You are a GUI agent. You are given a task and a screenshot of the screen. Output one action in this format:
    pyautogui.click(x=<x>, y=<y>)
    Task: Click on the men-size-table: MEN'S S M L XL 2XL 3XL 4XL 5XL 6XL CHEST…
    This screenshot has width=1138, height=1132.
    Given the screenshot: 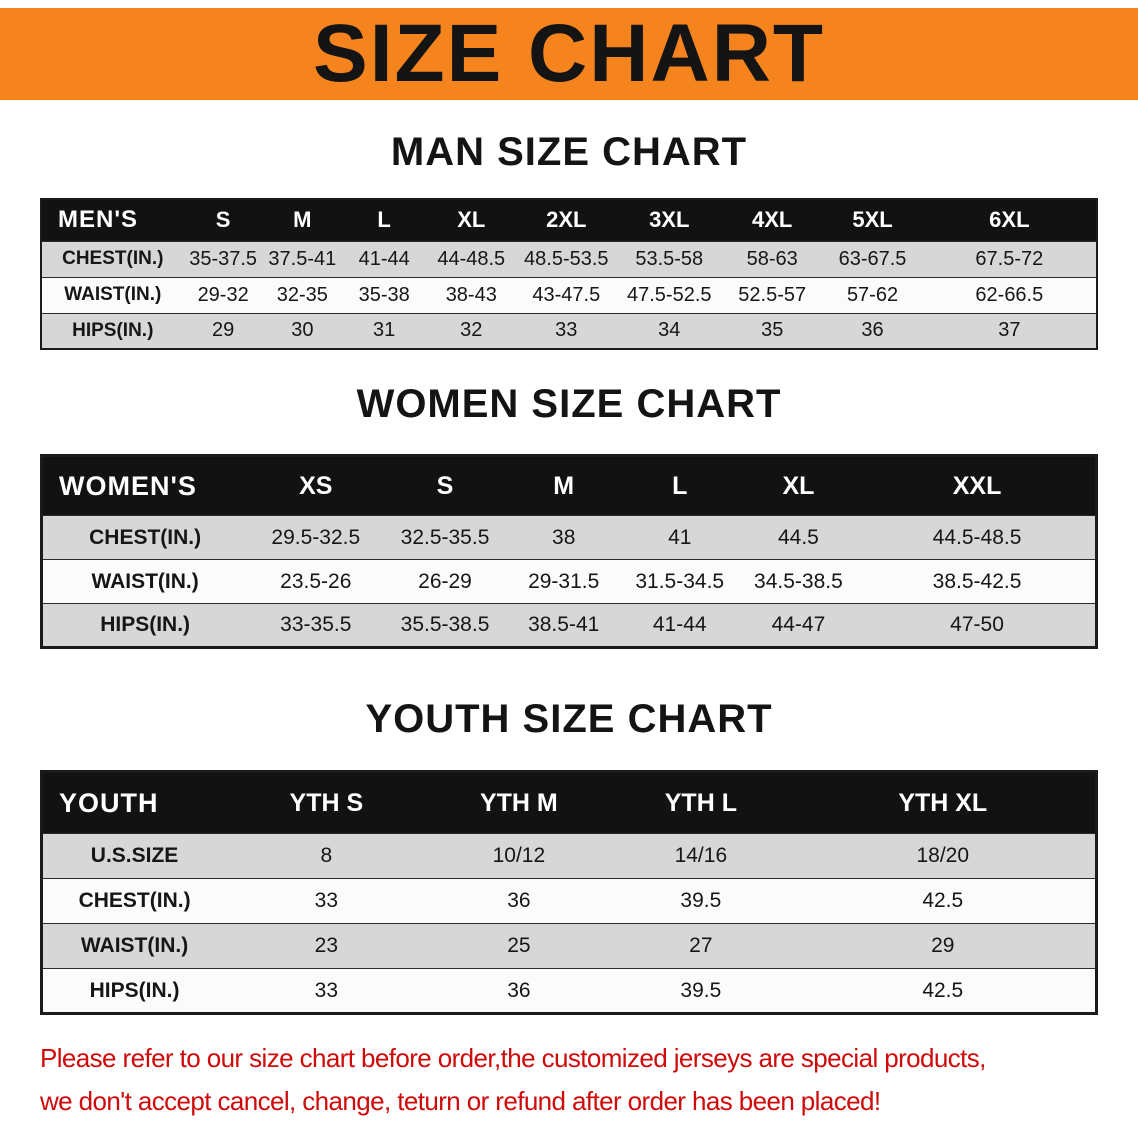 What is the action you would take?
    pyautogui.click(x=569, y=274)
    